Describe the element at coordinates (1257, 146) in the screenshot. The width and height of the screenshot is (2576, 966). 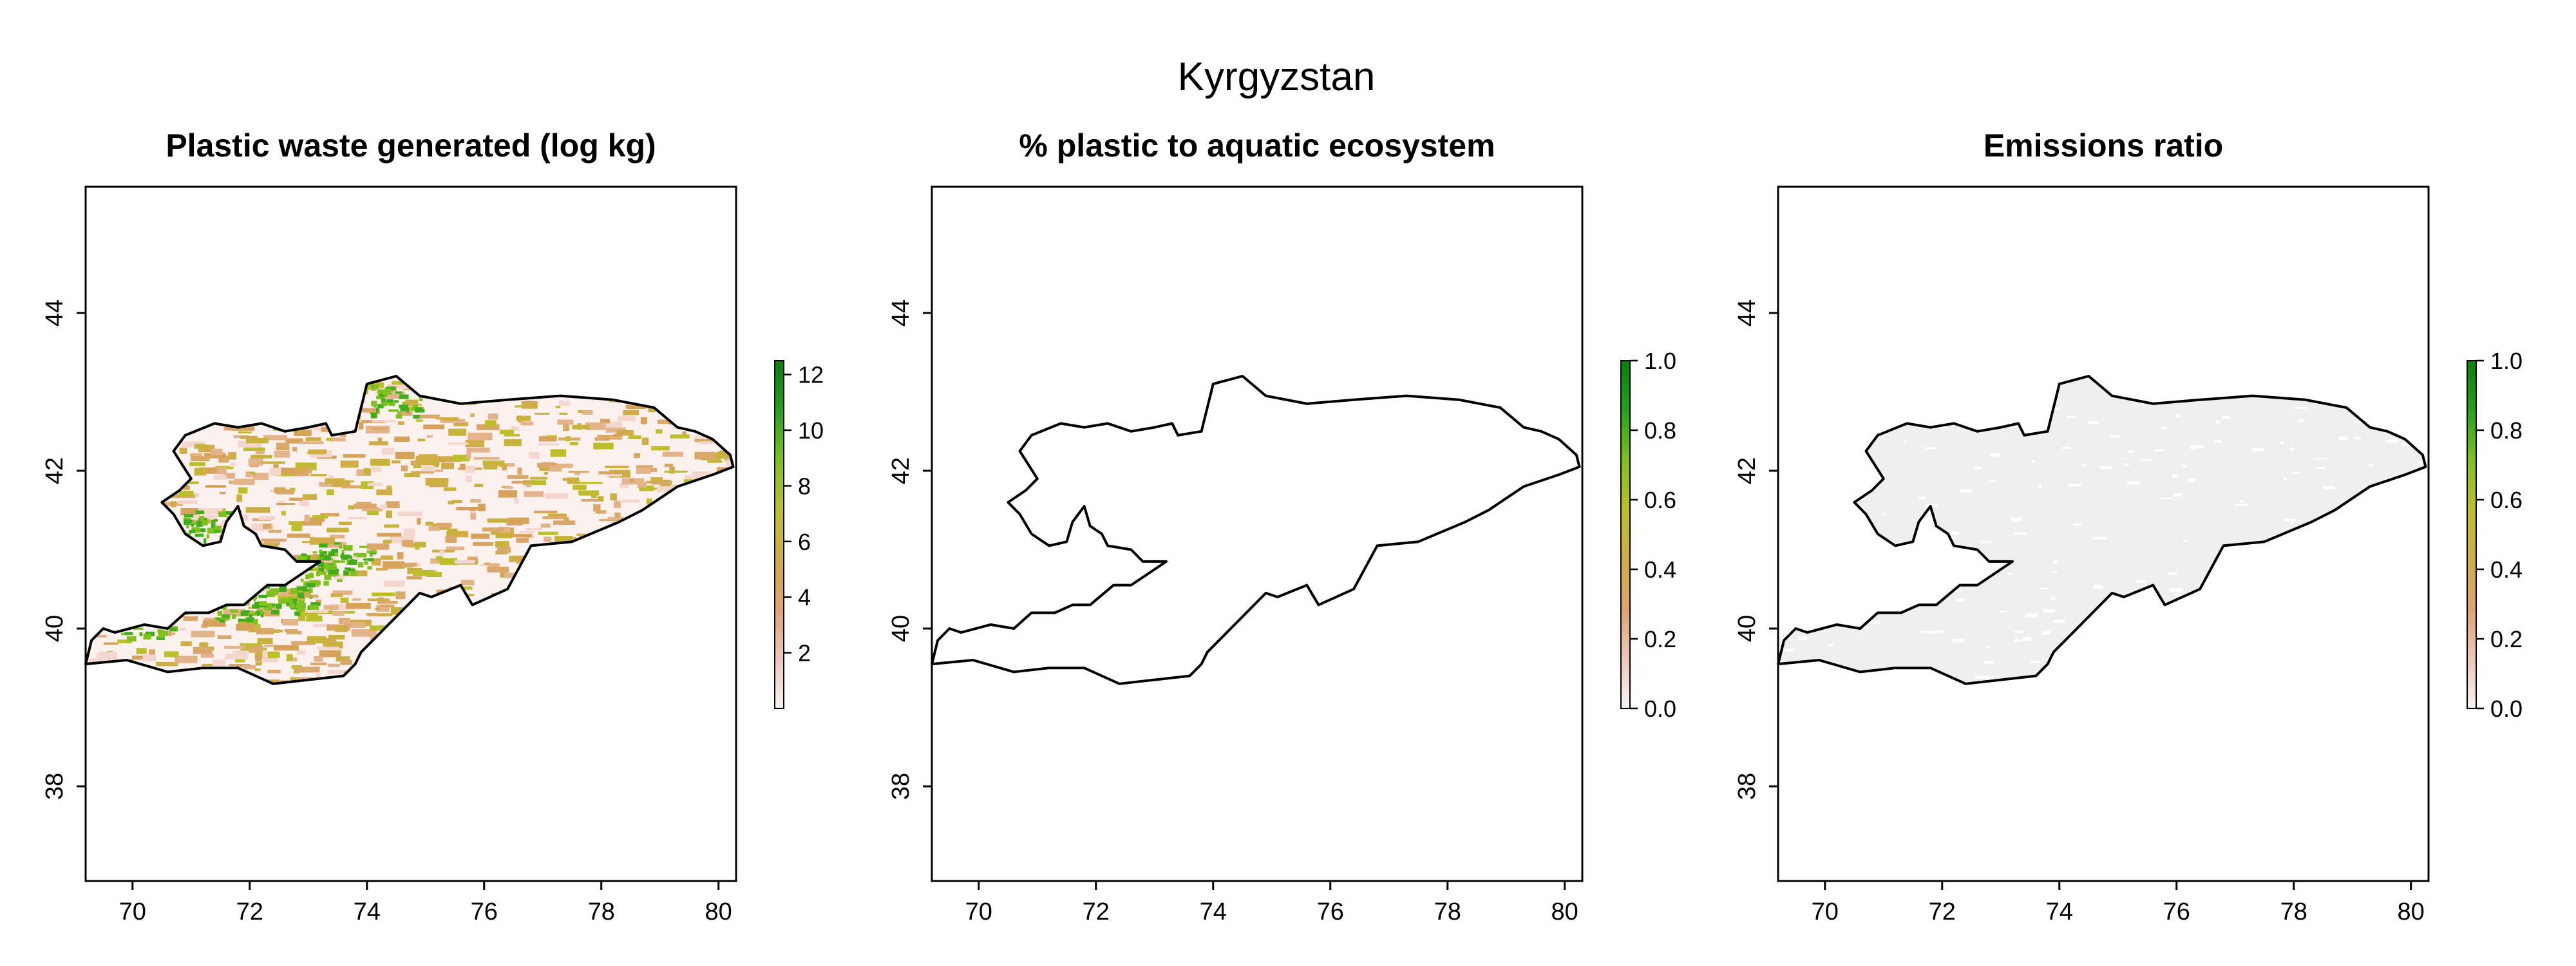
I see `panel-title: % plastic to aquatic ecosystem` at that location.